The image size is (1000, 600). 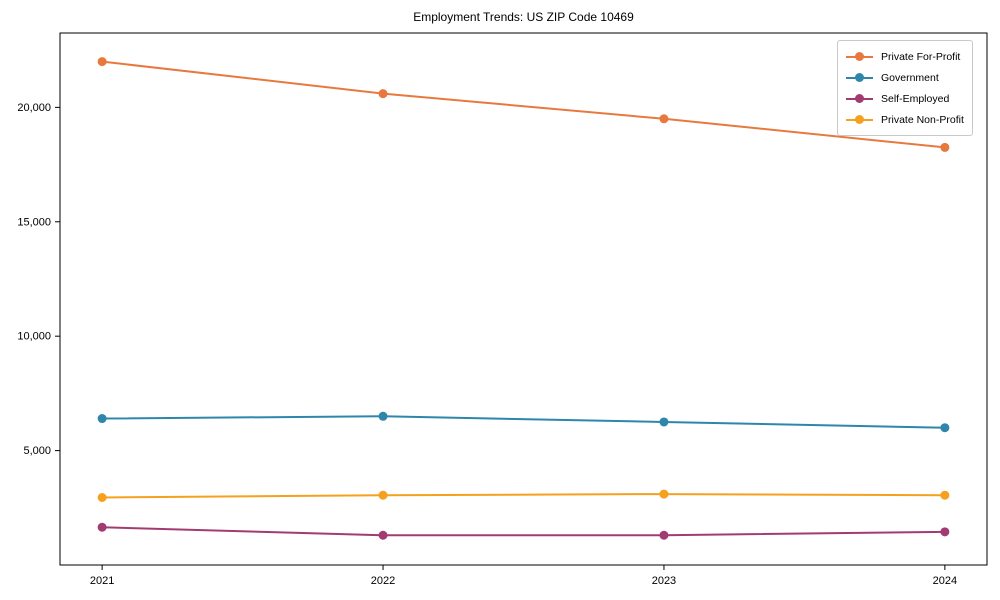 I want to click on svg-text: 2022, so click(x=383, y=581).